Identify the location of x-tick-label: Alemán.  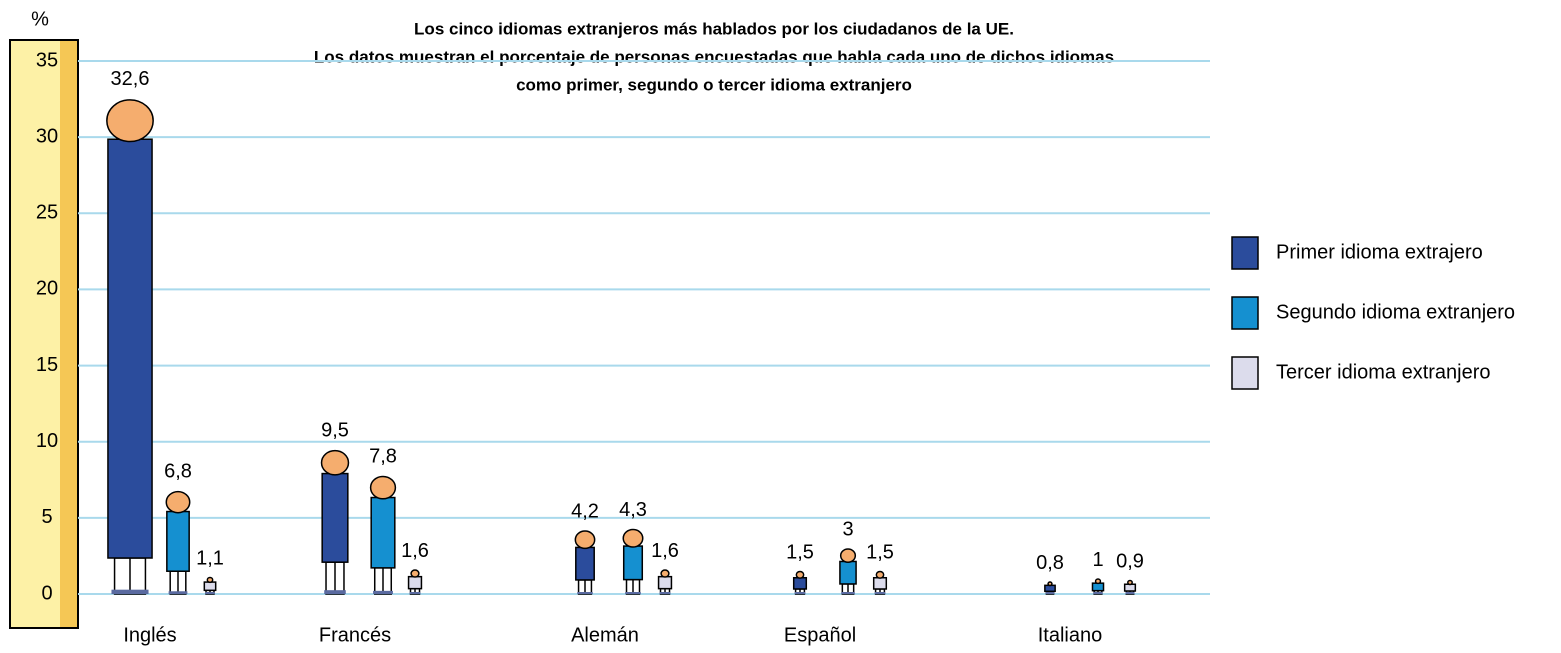
(605, 635).